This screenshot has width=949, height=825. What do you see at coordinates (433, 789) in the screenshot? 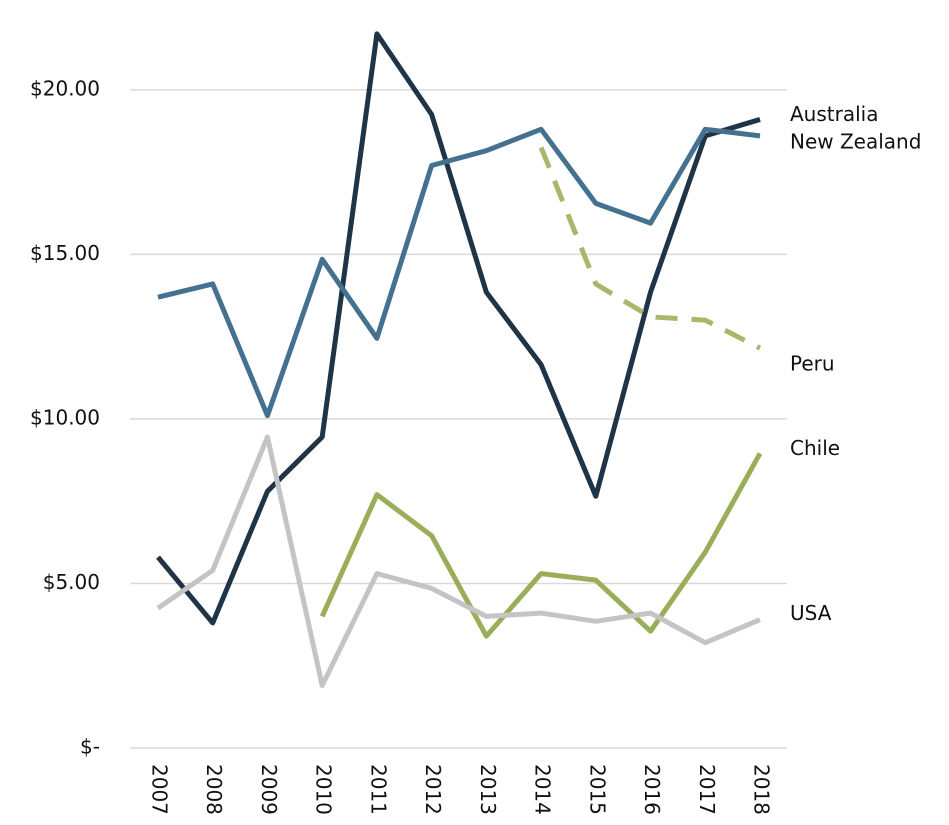
I see `x-tick-label: 2012` at bounding box center [433, 789].